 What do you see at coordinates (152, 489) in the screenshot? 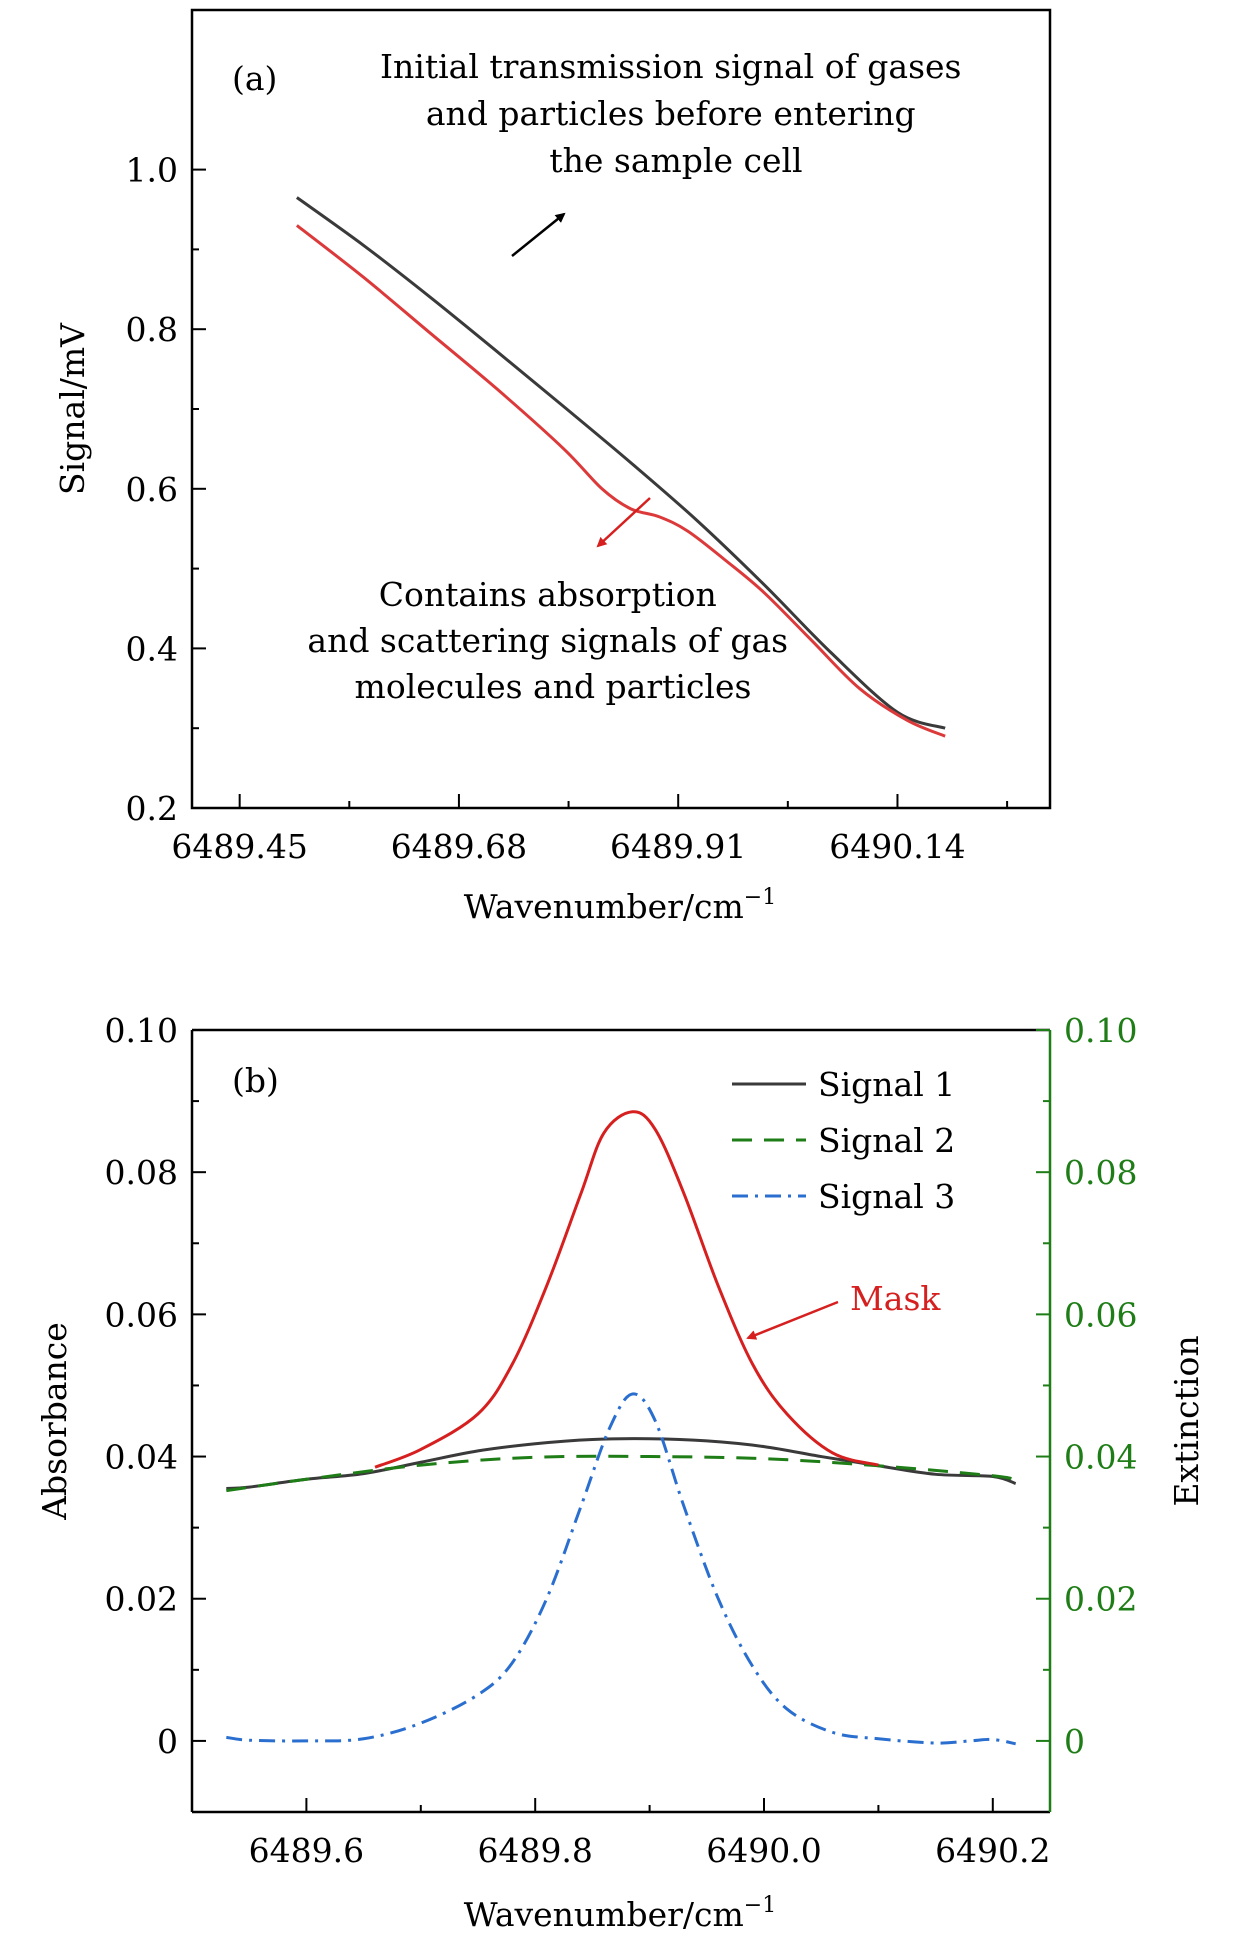
I see `y-tick-label: 0.6` at bounding box center [152, 489].